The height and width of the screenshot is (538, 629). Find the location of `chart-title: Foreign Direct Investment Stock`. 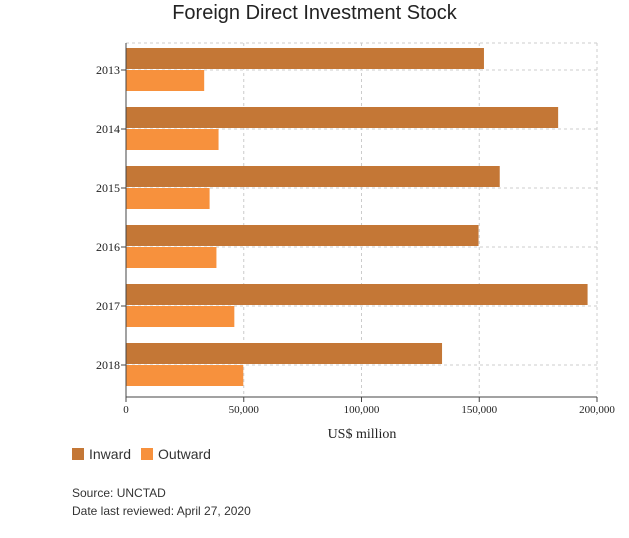

chart-title: Foreign Direct Investment Stock is located at coordinates (314, 13).